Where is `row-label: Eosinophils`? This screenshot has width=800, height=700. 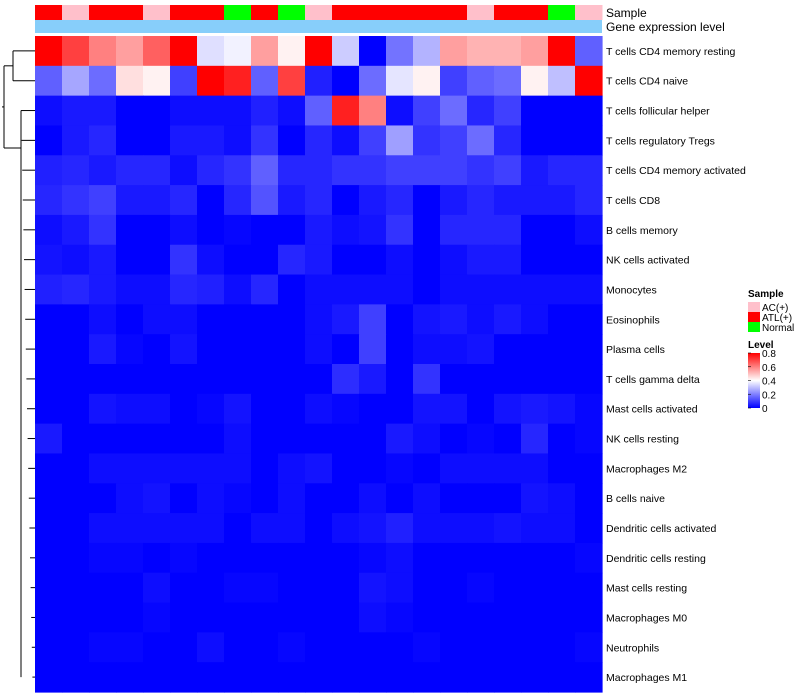 row-label: Eosinophils is located at coordinates (633, 320).